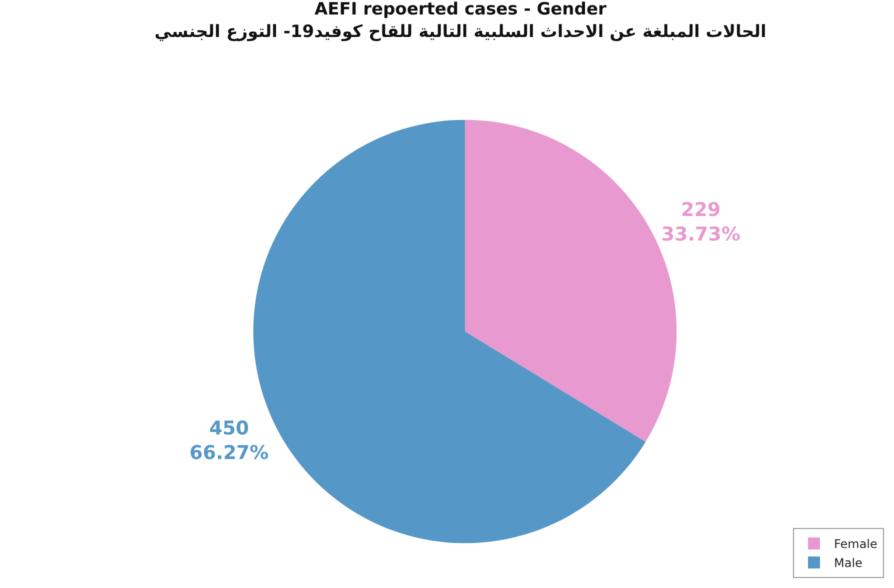 This screenshot has width=894, height=588. Describe the element at coordinates (460, 10) in the screenshot. I see `chart-title: AEFI repoerted cases - Gender` at that location.